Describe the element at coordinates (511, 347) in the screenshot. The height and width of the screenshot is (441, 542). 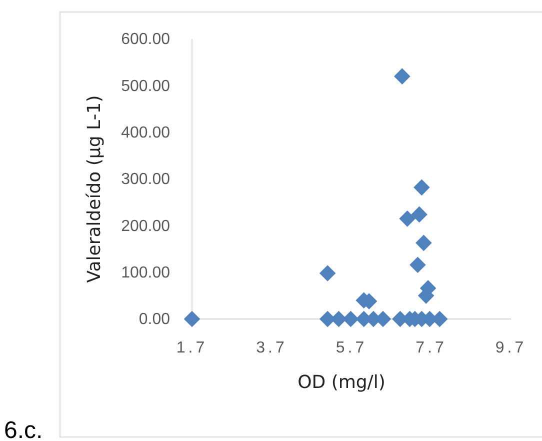
I see `x-tick-label: 9.7` at that location.